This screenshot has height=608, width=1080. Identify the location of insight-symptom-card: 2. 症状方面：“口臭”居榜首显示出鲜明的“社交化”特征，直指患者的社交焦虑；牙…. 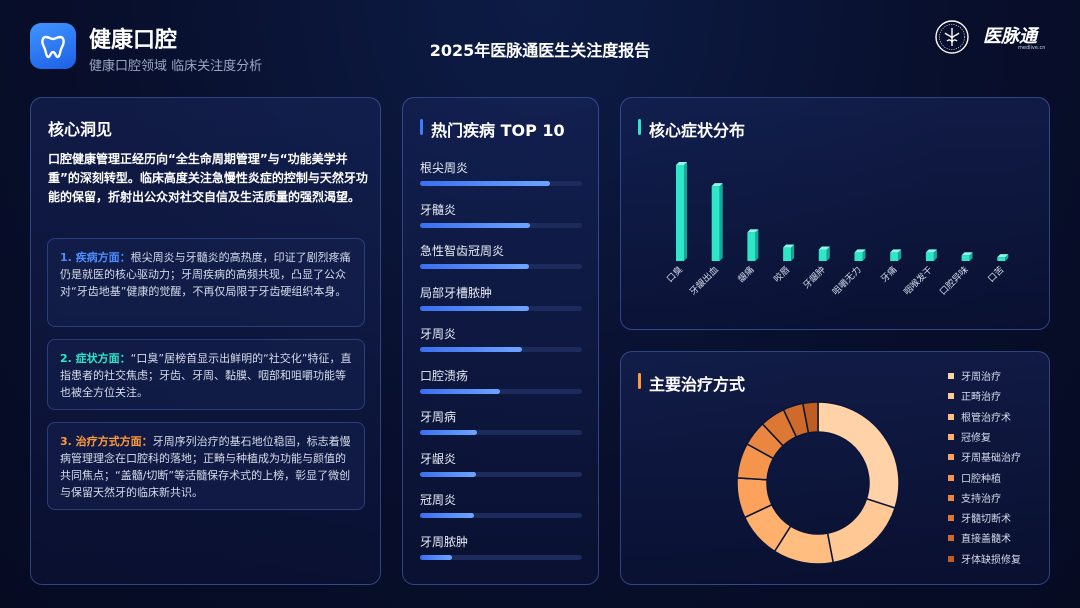
(206, 374).